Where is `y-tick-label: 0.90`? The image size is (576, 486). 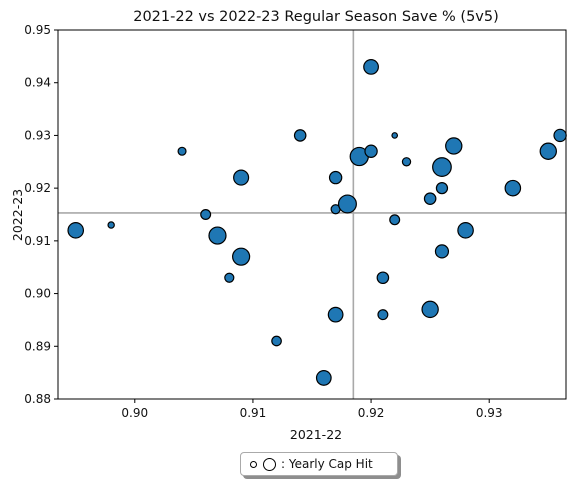 y-tick-label: 0.90 is located at coordinates (37, 294).